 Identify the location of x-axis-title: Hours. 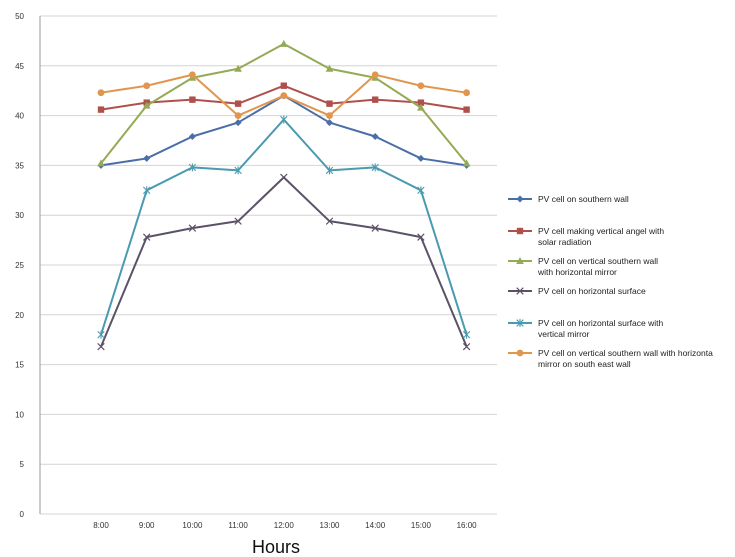
(276, 547).